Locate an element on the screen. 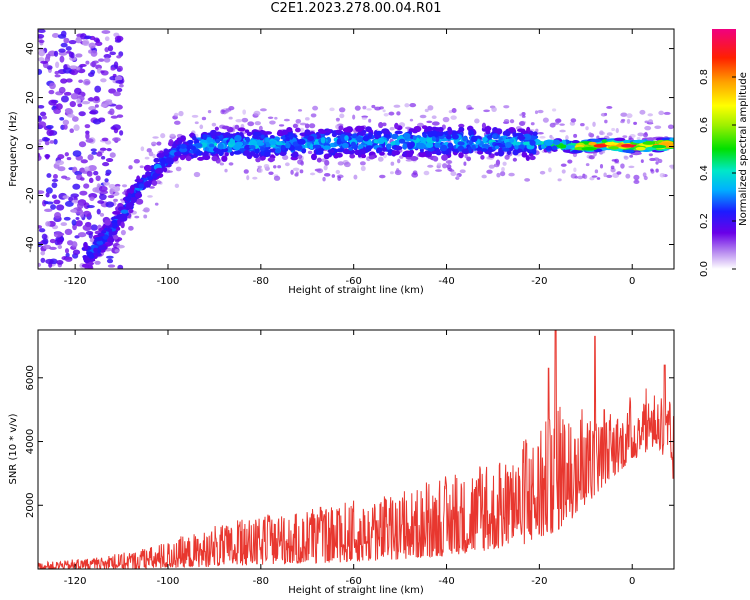 This screenshot has width=750, height=600. colorbar-tick-label: 0.0 is located at coordinates (704, 269).